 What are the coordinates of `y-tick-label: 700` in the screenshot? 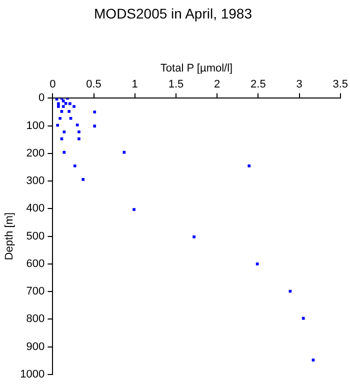 It's located at (35, 292).